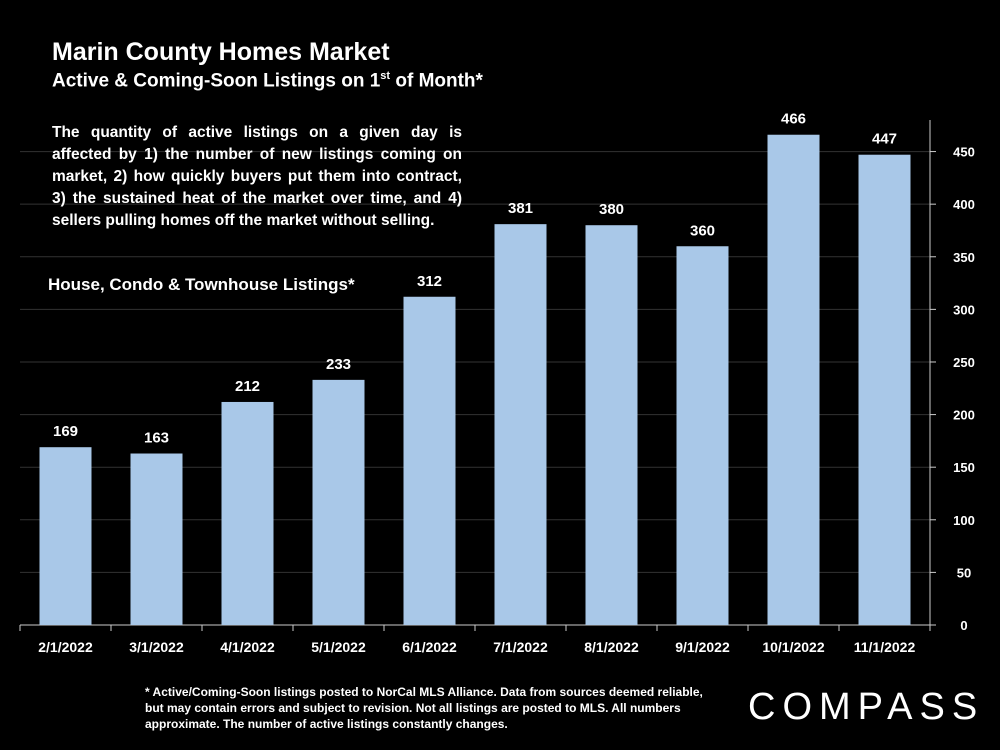  I want to click on subtitle-text: Active & Coming-Soon Listings on 1, so click(216, 81).